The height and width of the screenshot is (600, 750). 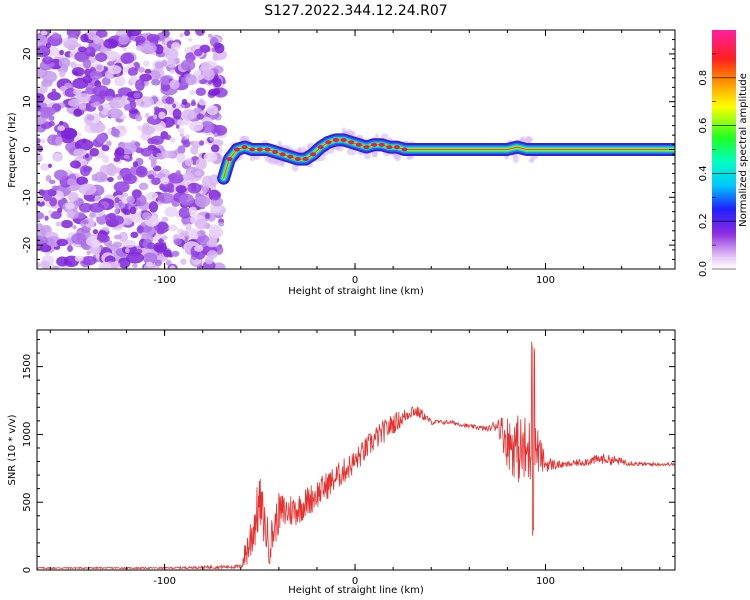 What do you see at coordinates (27, 54) in the screenshot?
I see `spectrogram-y-tick-label: 20` at bounding box center [27, 54].